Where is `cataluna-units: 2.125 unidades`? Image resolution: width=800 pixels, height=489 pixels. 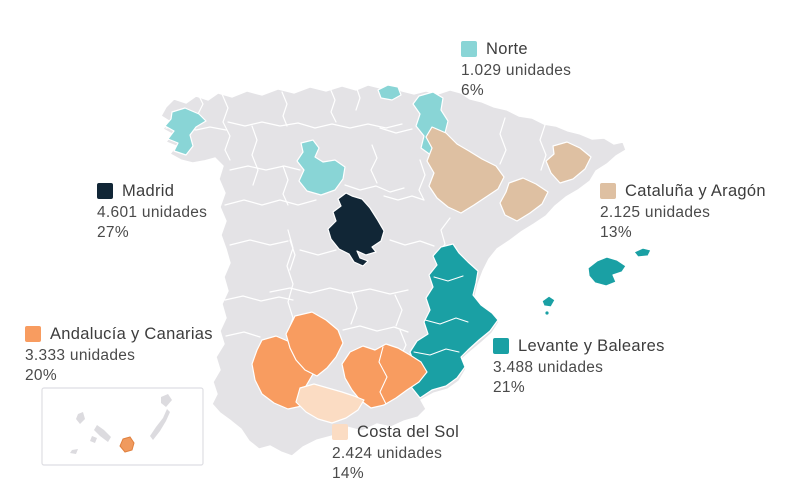 cataluna-units: 2.125 unidades is located at coordinates (655, 212).